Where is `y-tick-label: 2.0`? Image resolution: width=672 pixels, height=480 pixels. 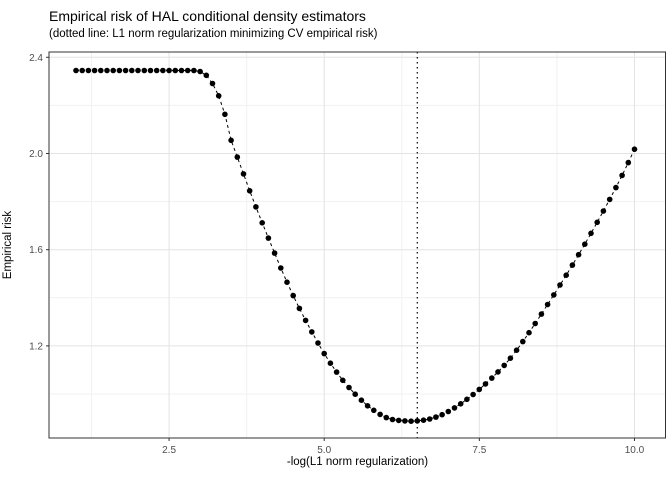 y-tick-label: 2.0 is located at coordinates (36, 154).